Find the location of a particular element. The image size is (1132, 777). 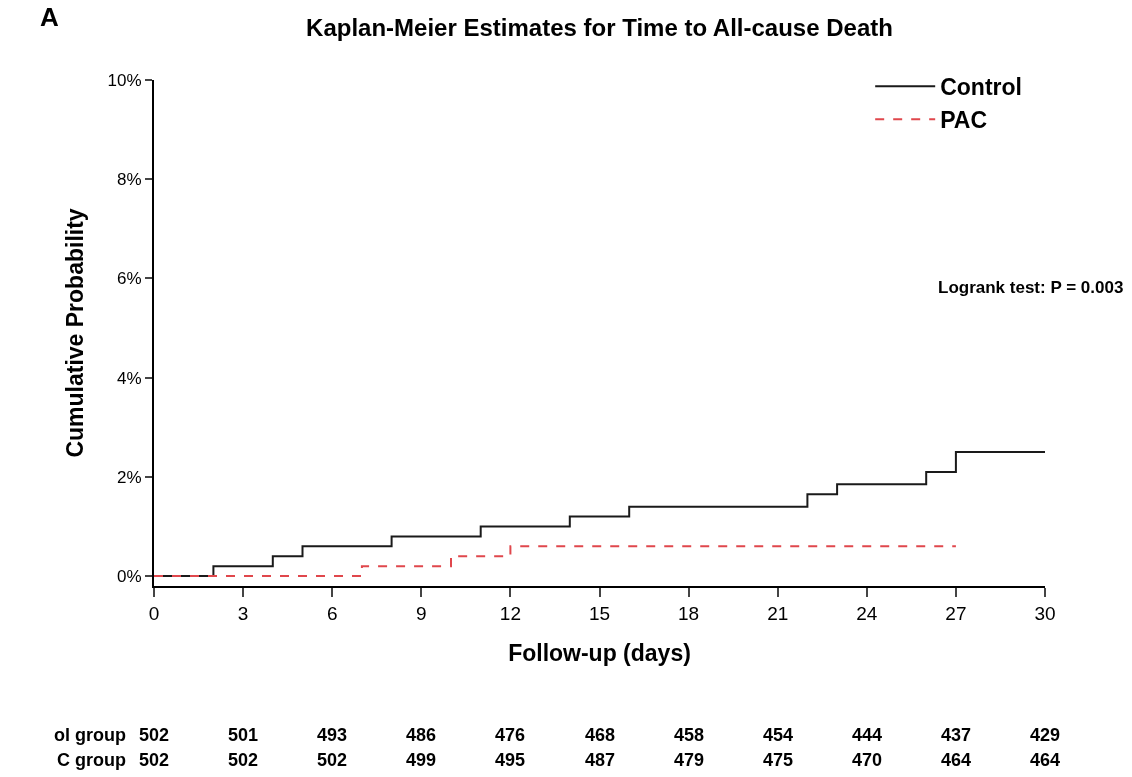

y-axis-title: Cumulative Probability is located at coordinates (74, 333).